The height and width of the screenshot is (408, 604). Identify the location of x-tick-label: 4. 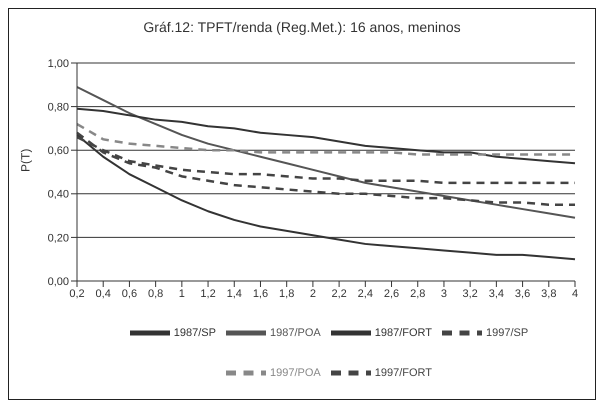
(575, 294).